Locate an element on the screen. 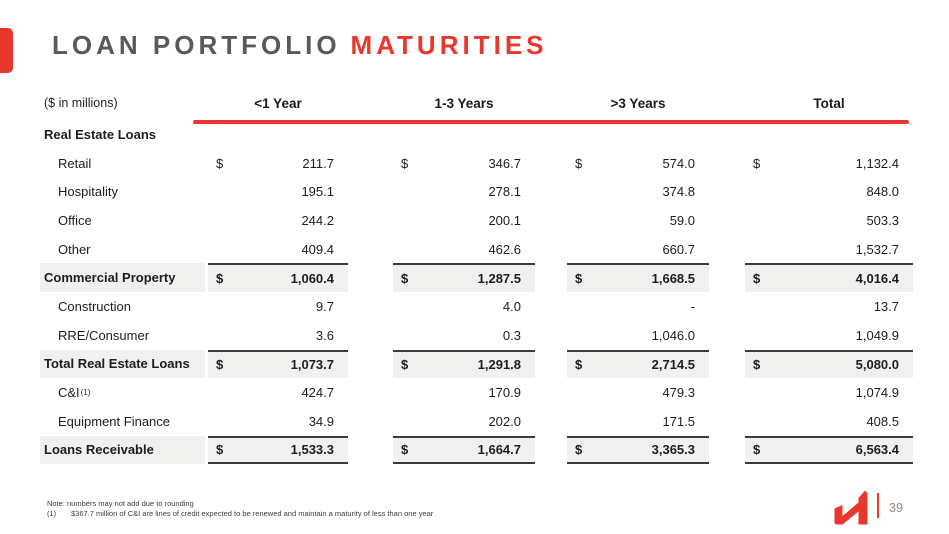 The height and width of the screenshot is (534, 949). value: 202.0 is located at coordinates (504, 421).